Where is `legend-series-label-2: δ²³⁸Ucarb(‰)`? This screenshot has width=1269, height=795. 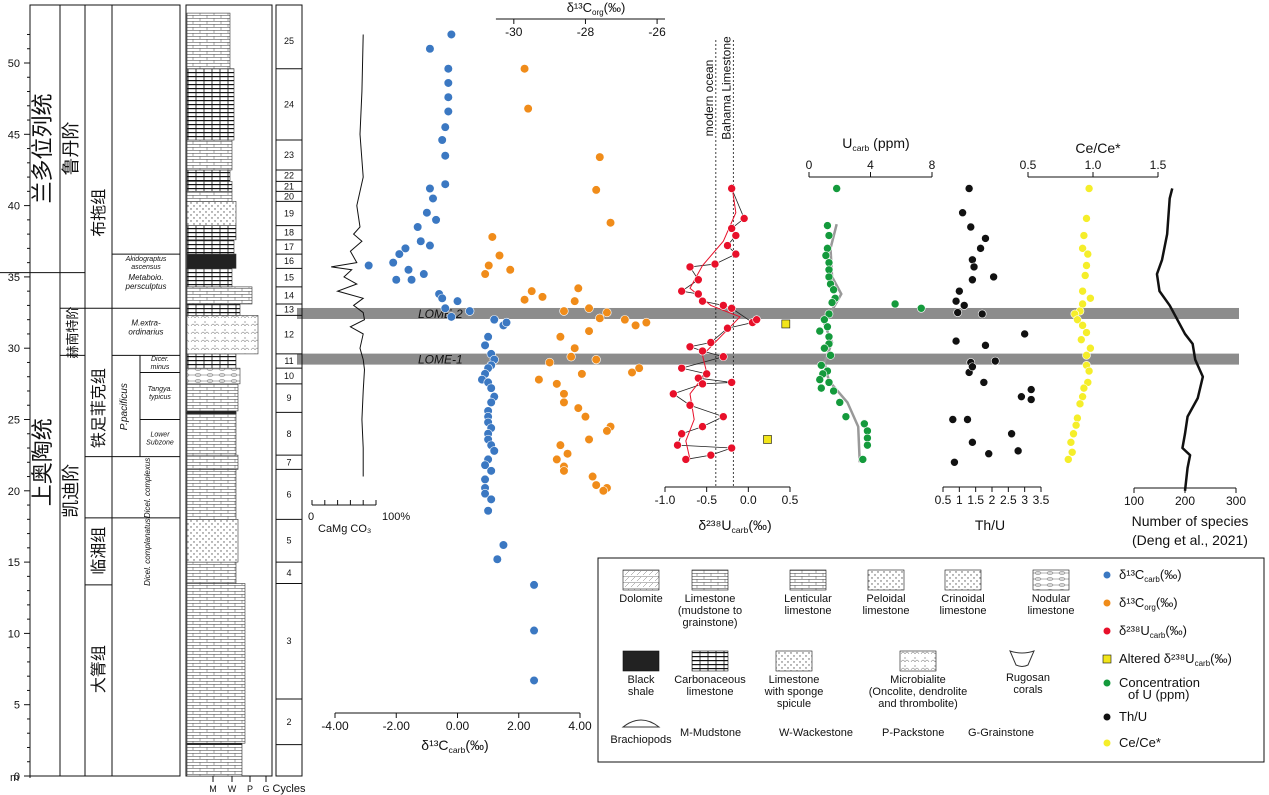
legend-series-label-2: δ²³⁸Ucarb(‰) is located at coordinates (1153, 631).